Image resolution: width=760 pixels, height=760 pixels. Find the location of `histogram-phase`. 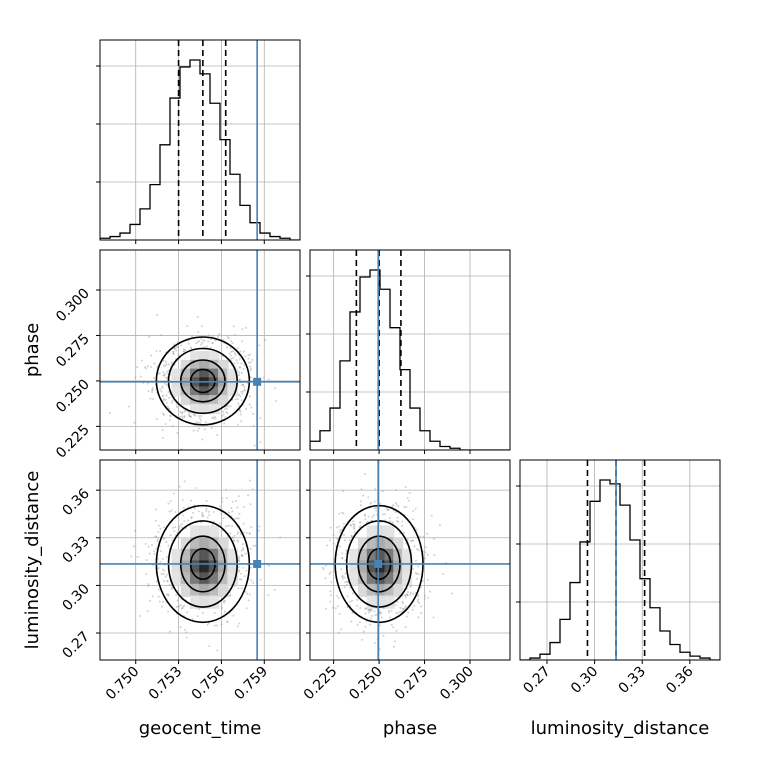

histogram-phase is located at coordinates (410, 359).